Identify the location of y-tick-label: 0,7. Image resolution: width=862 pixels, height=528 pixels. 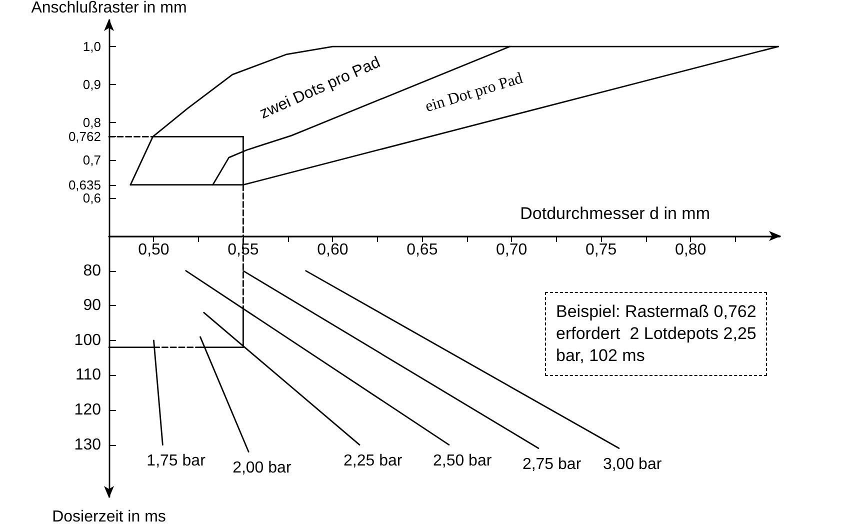
(91, 160).